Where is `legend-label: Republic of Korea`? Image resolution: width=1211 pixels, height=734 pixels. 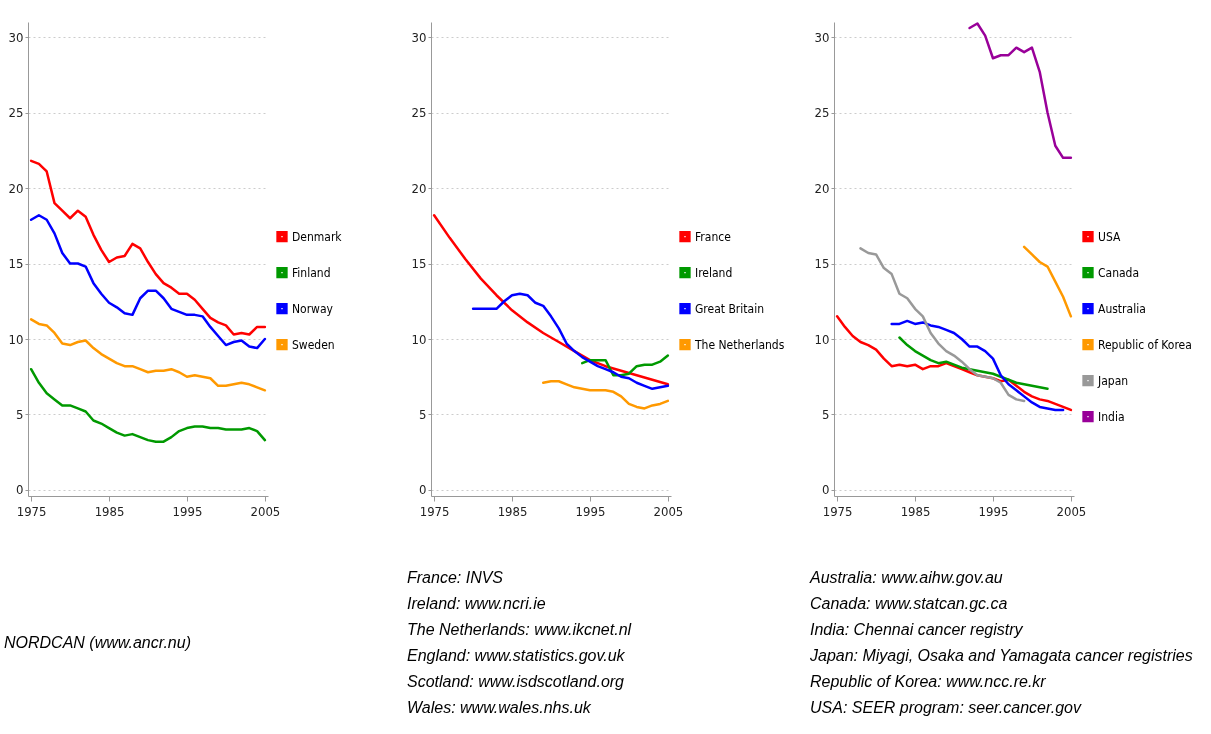
legend-label: Republic of Korea is located at coordinates (1145, 344).